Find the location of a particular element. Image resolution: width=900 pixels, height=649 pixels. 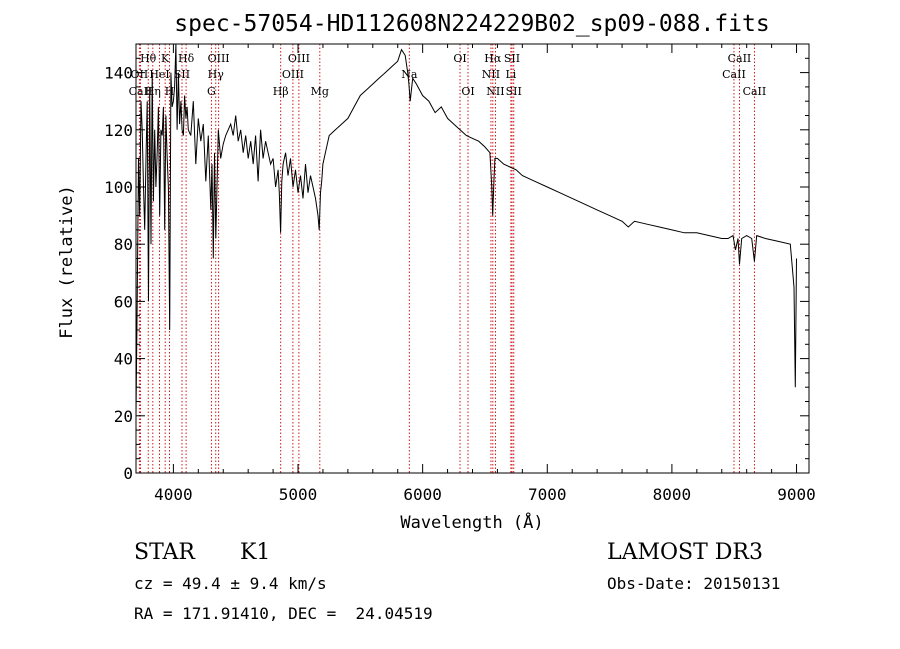

line-marker-label: Mg is located at coordinates (320, 91).